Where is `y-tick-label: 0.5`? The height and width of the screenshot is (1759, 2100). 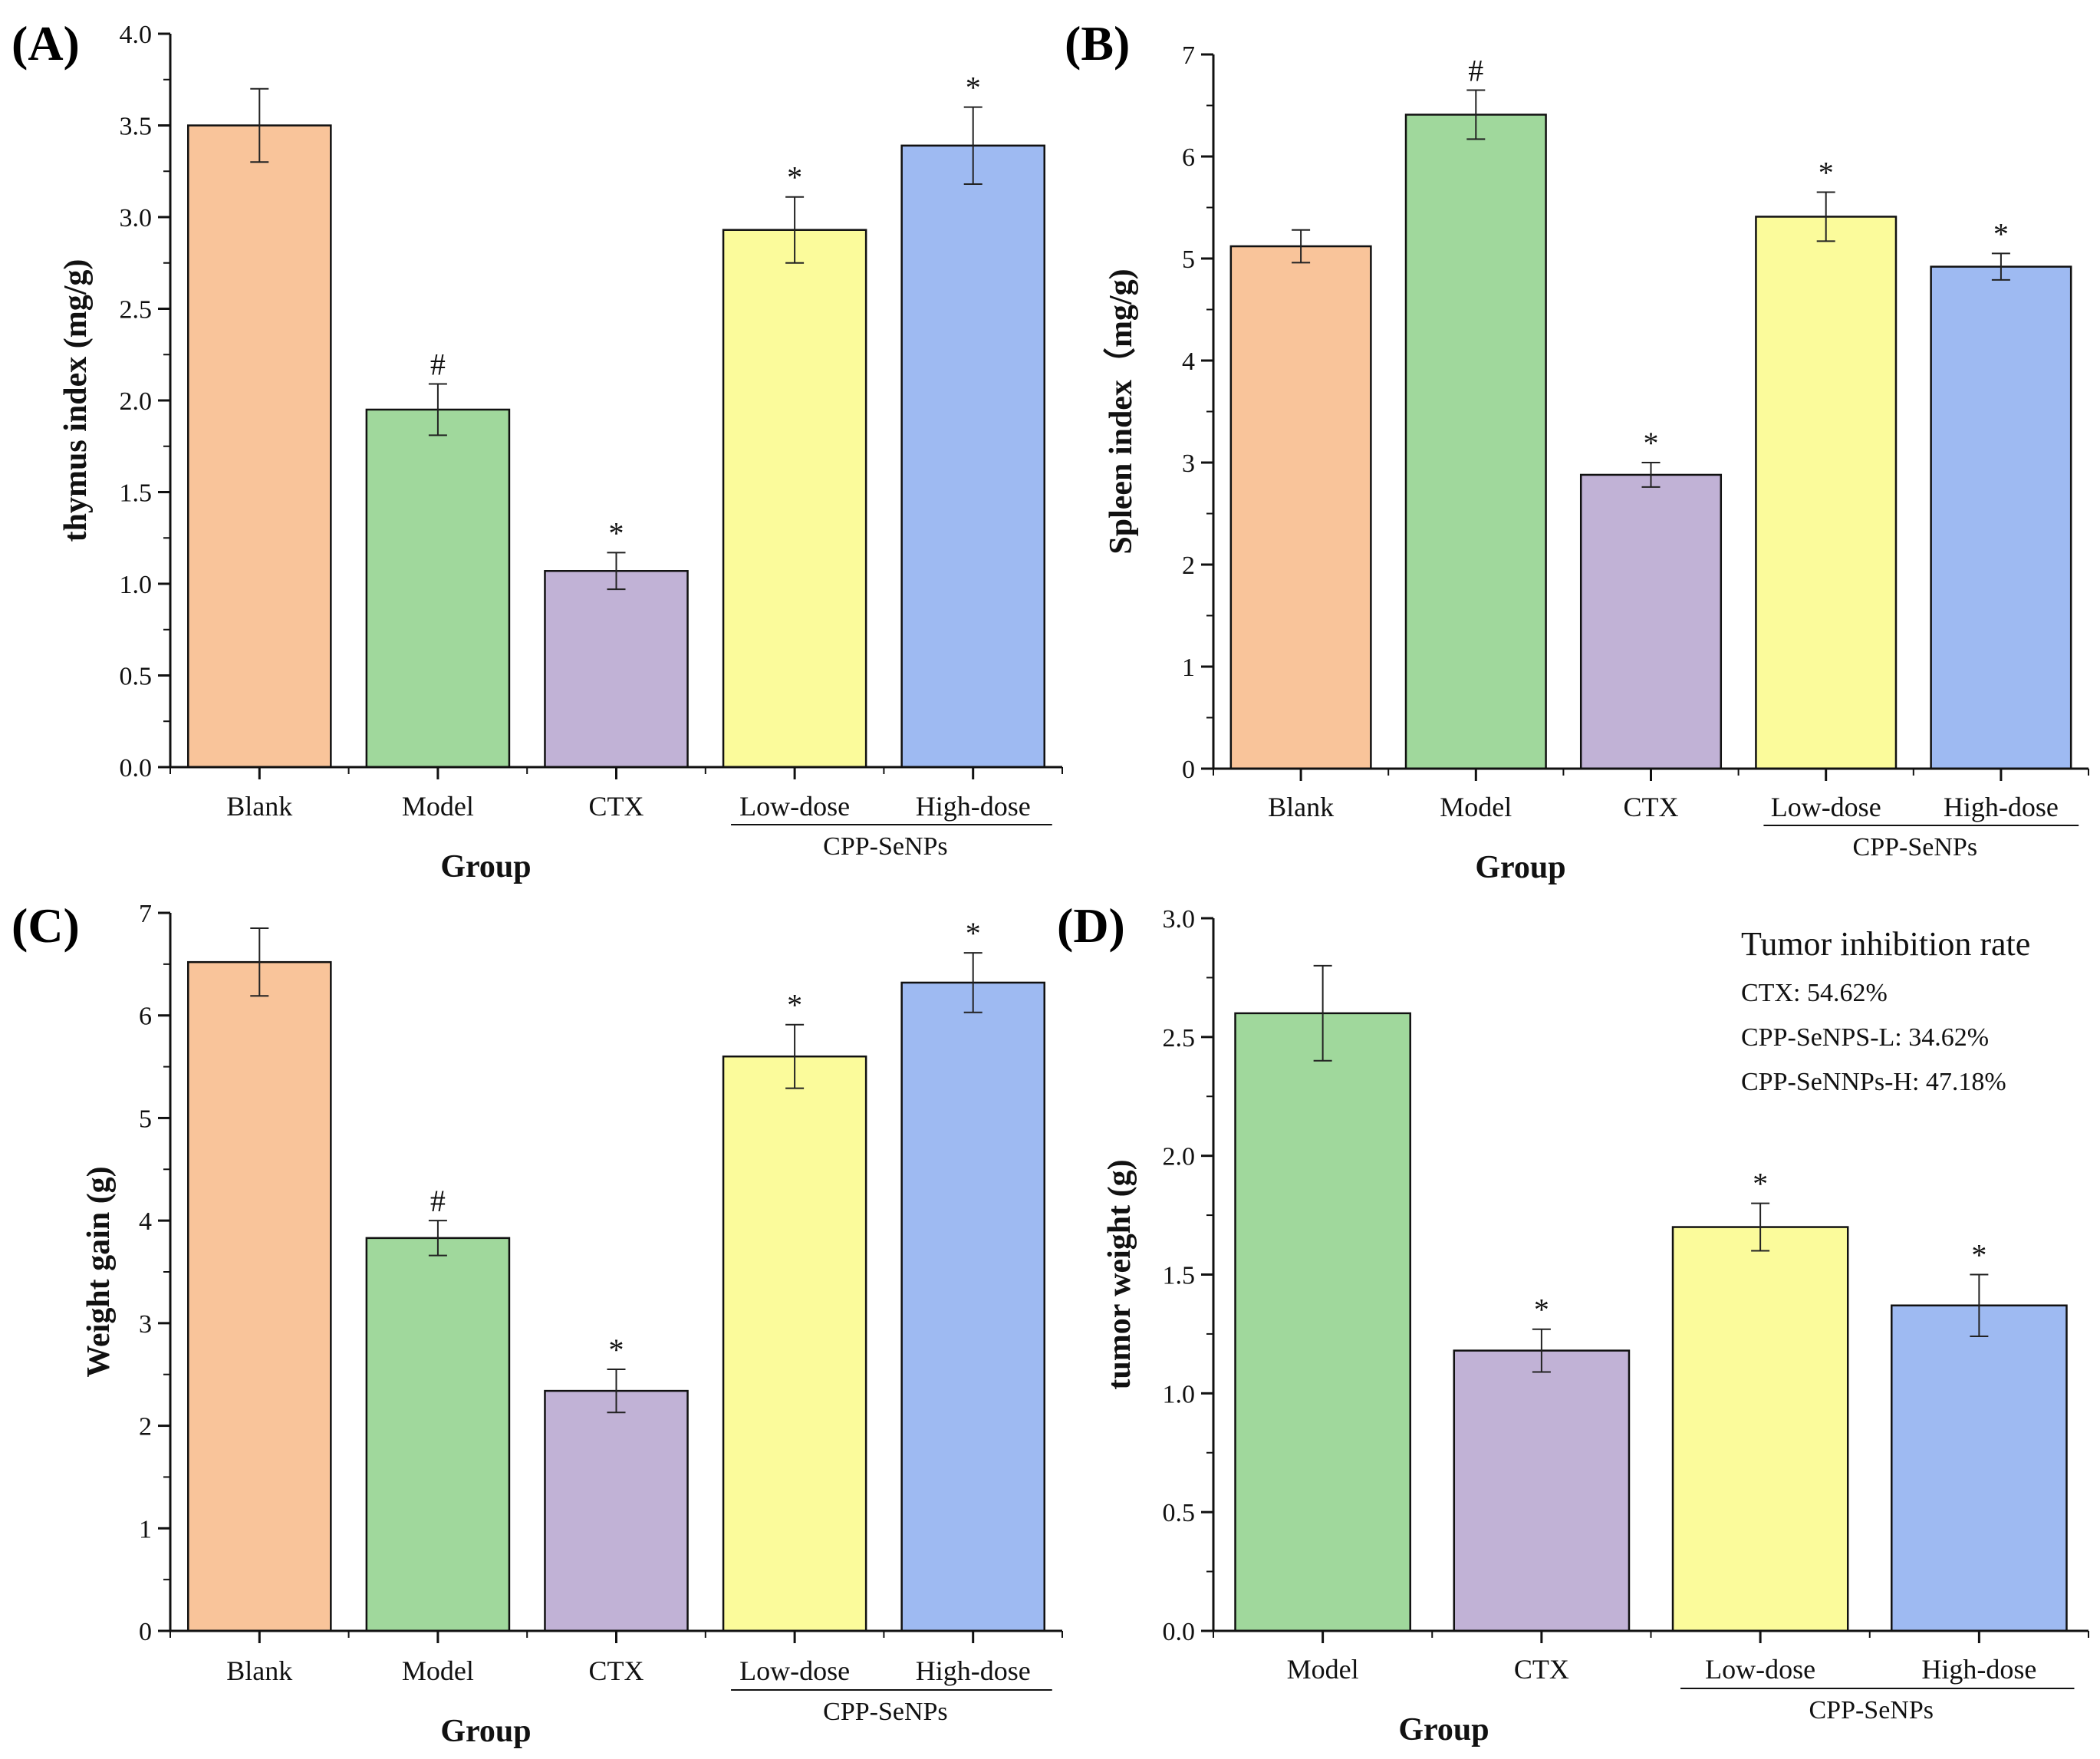
y-tick-label: 0.5 is located at coordinates (1179, 1513).